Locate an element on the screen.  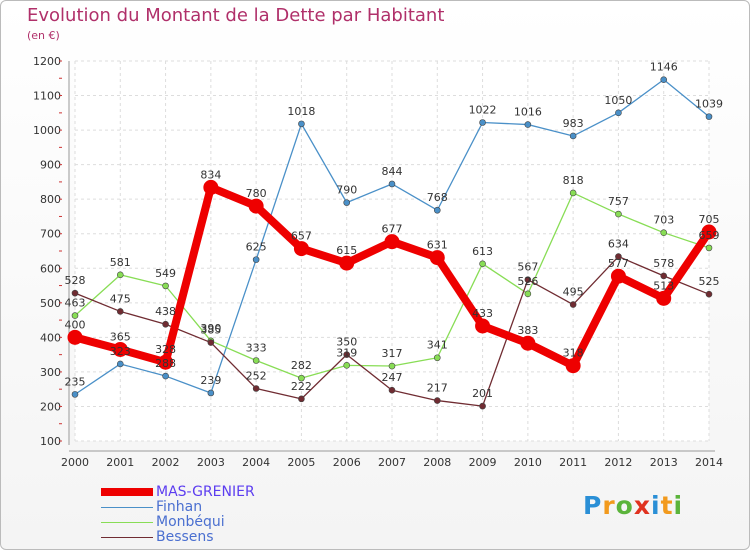
y-tick-label: 1100 is located at coordinates (47, 96).